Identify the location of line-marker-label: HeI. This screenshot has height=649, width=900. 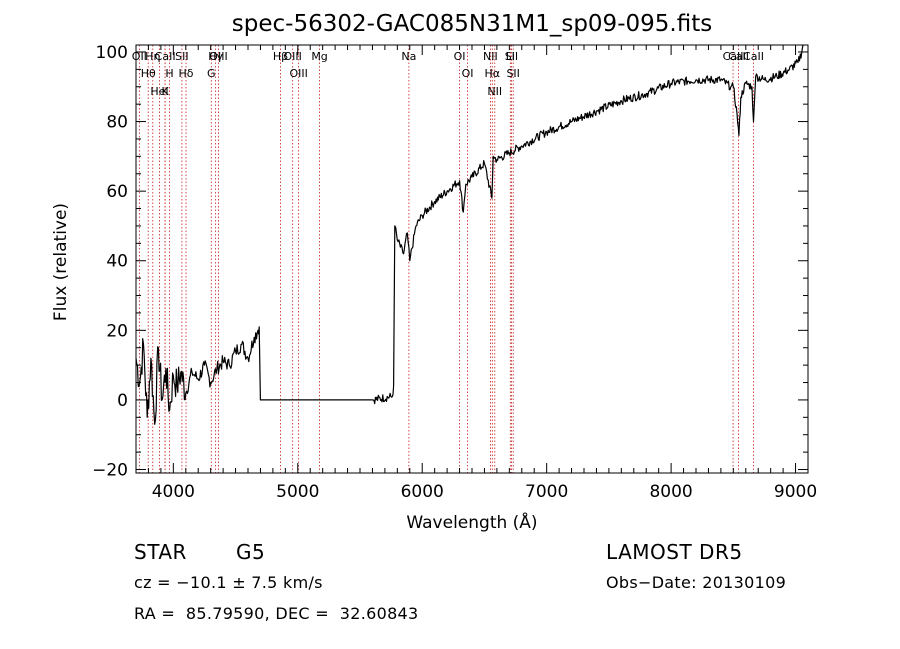
(159, 91).